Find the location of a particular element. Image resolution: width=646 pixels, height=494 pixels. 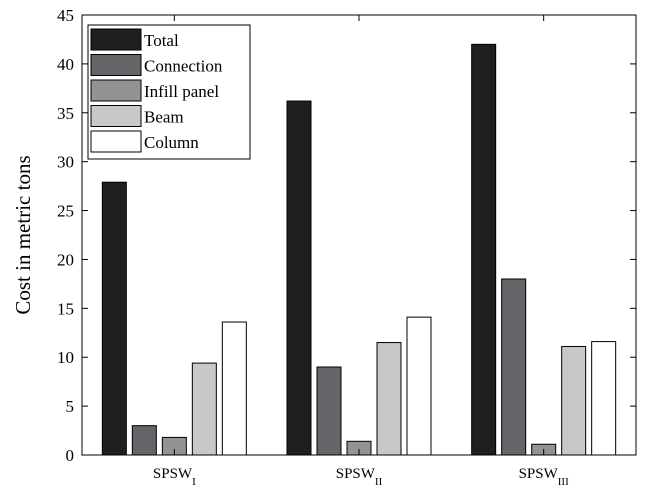

y-tick-label: 0 is located at coordinates (70, 455).